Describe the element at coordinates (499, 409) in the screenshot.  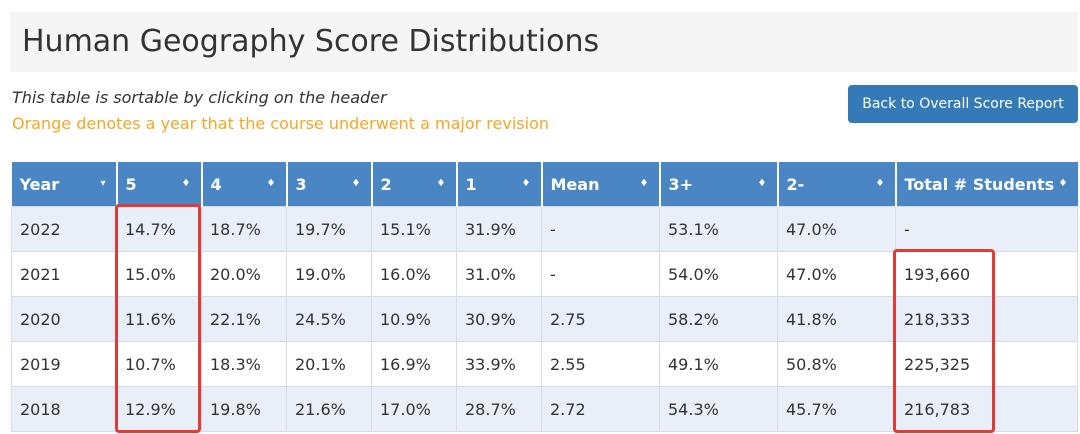
I see `cell-score-1: 28.7%` at that location.